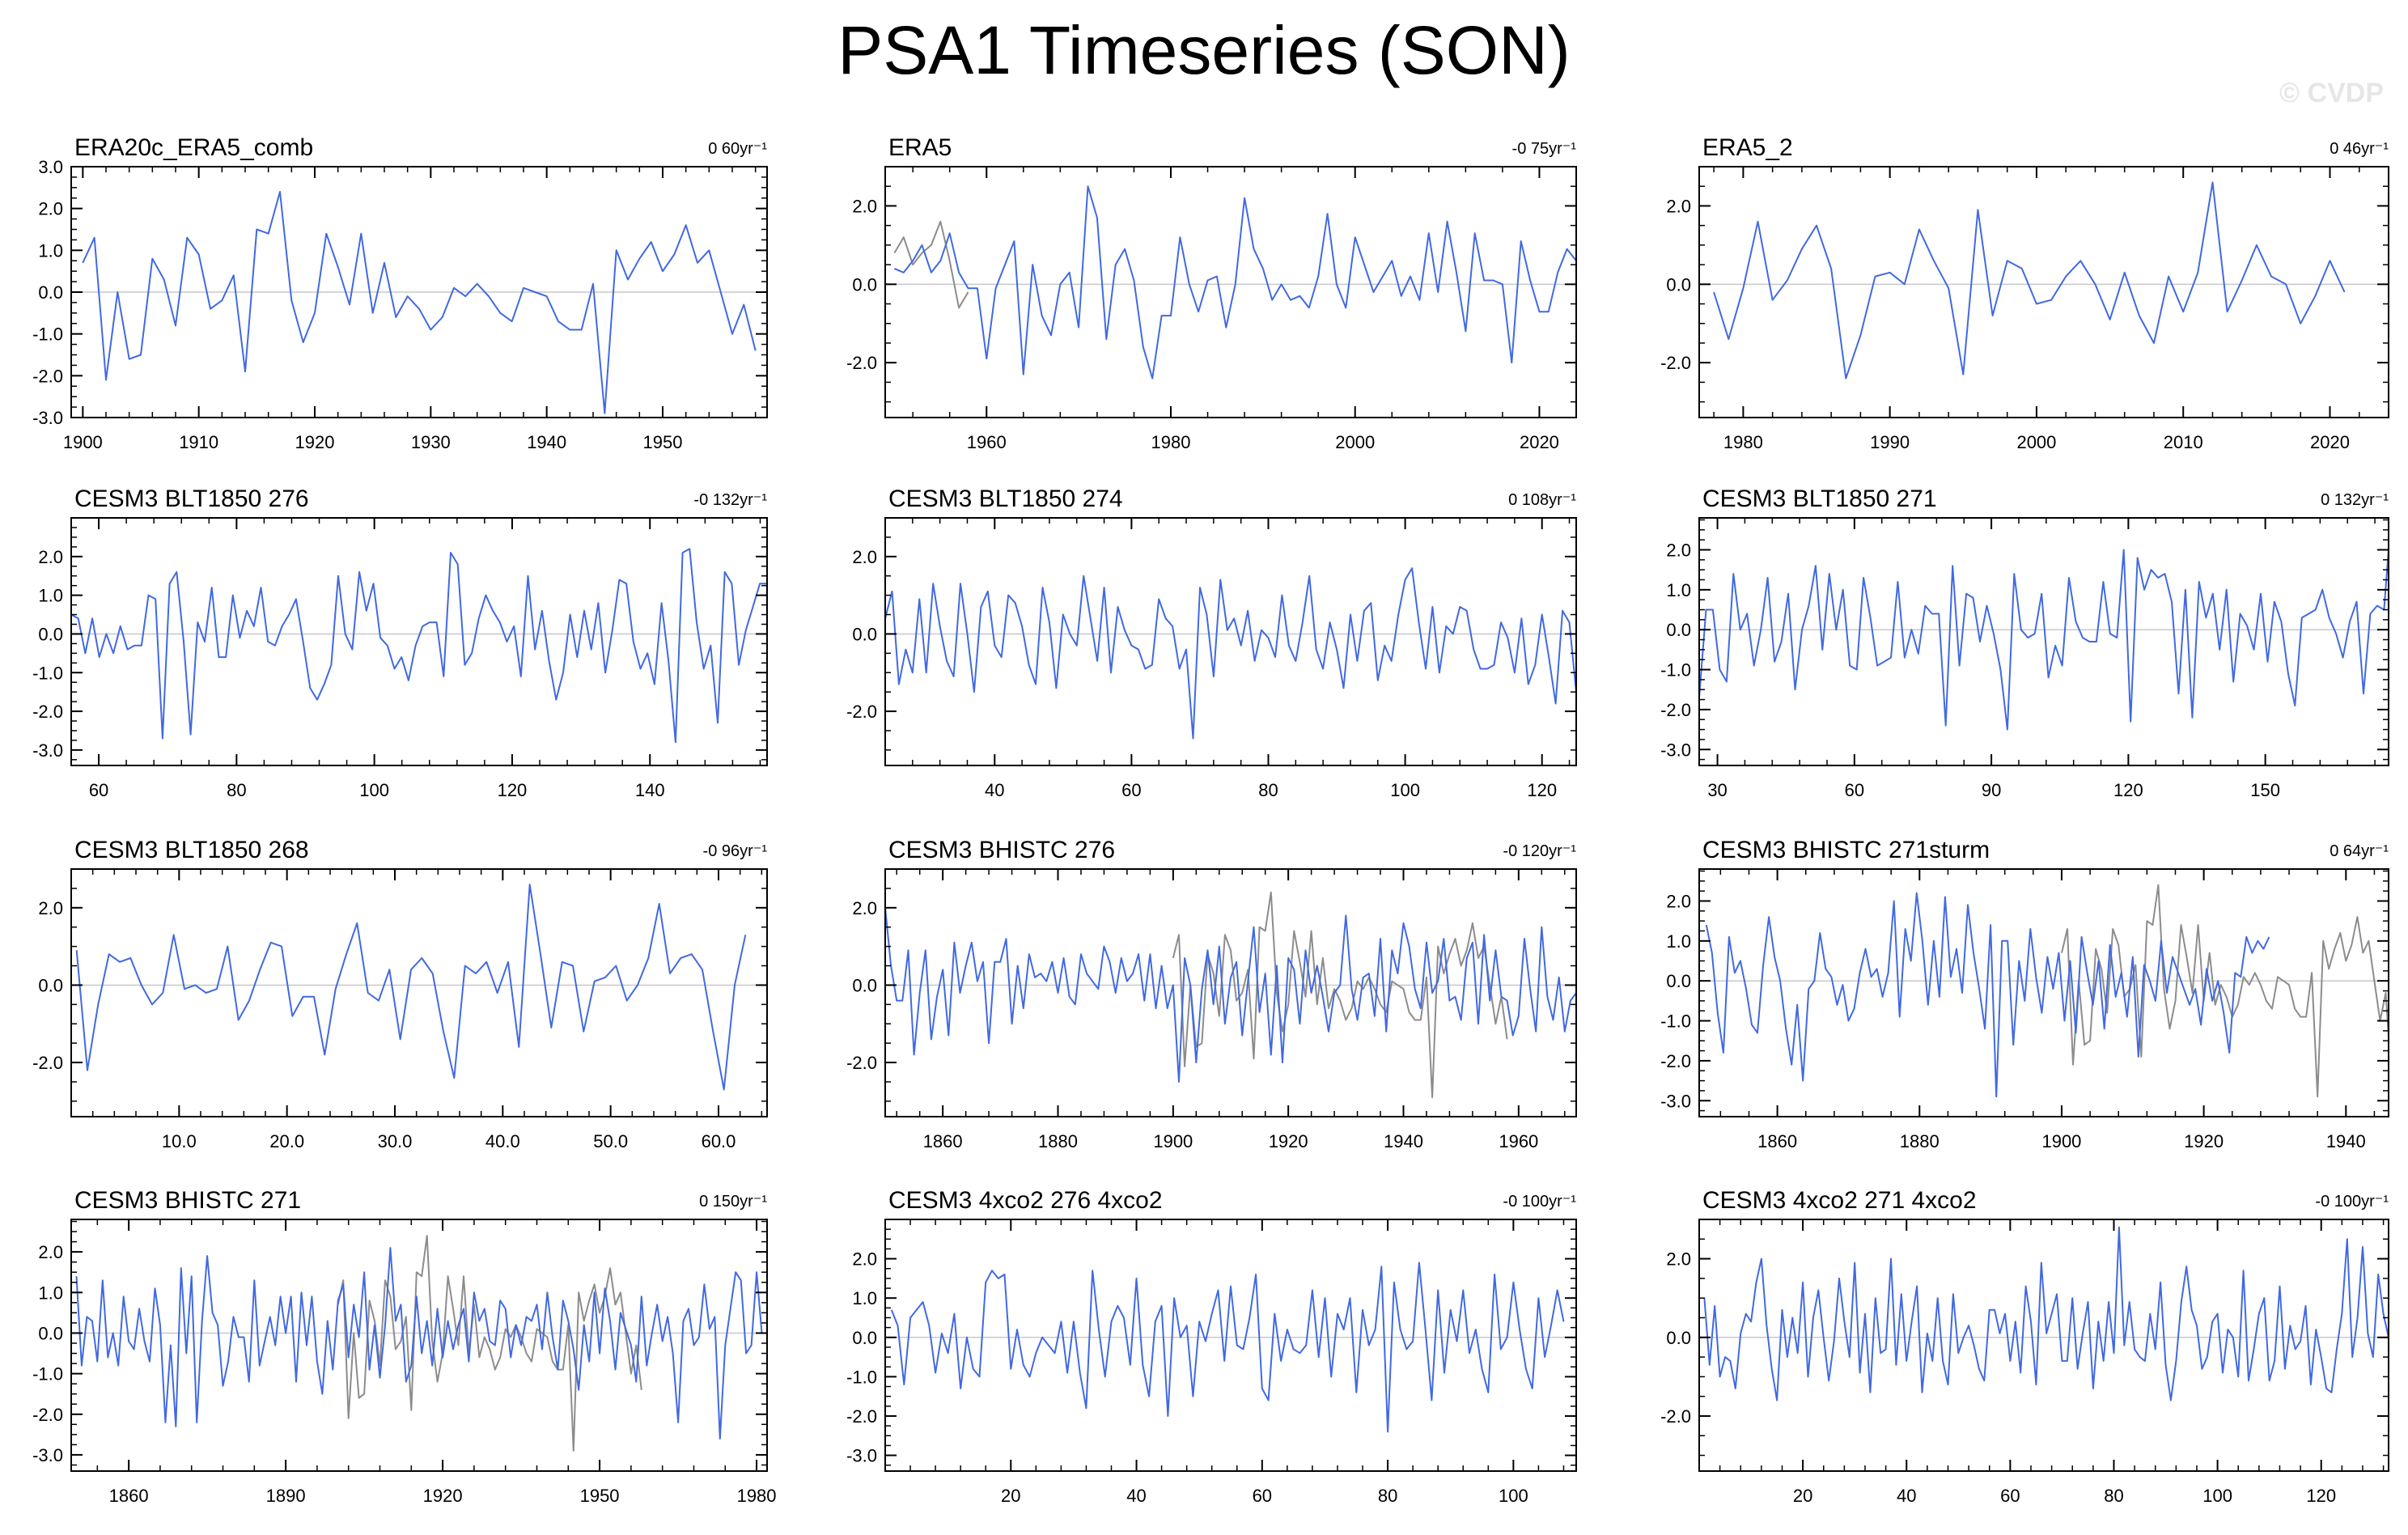 The image size is (2408, 1535). What do you see at coordinates (431, 442) in the screenshot?
I see `x-tick-label: 1930` at bounding box center [431, 442].